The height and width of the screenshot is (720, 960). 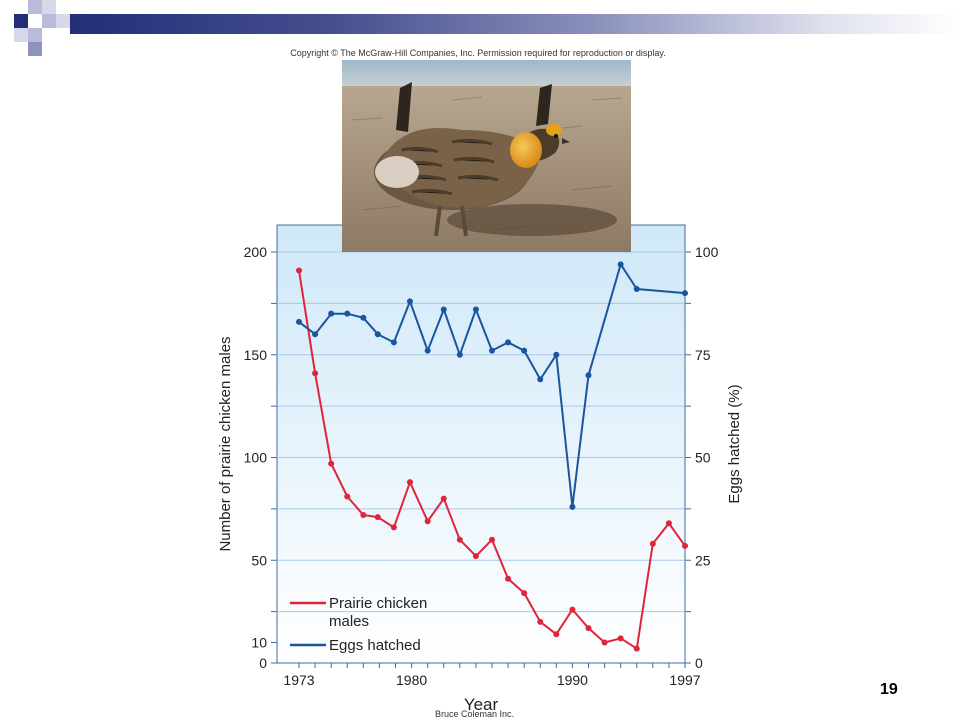 What do you see at coordinates (492, 385) in the screenshot?
I see `eggs-hatched-line` at bounding box center [492, 385].